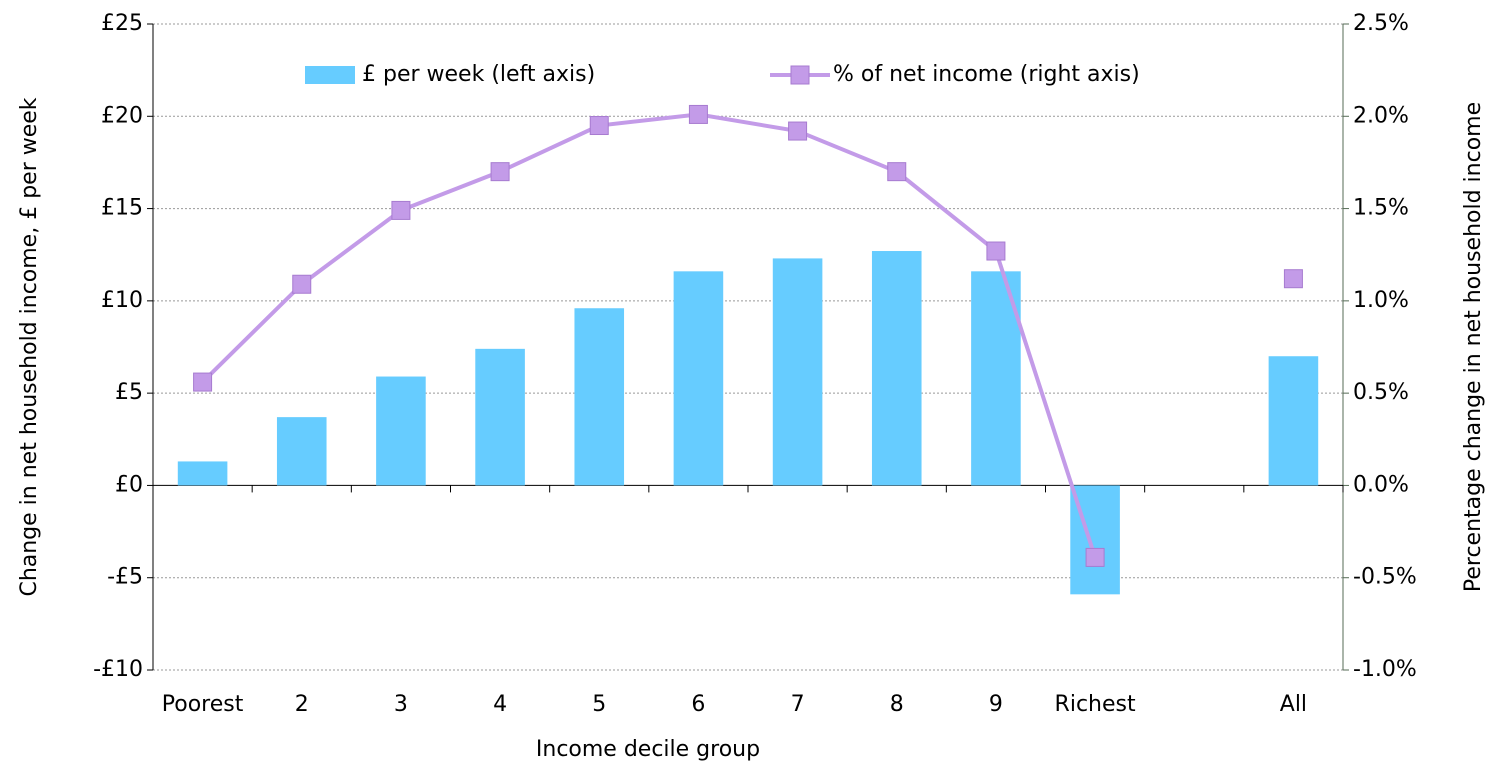 This screenshot has width=1492, height=767. I want to click on y2-tick-label: 1.0%, so click(1381, 300).